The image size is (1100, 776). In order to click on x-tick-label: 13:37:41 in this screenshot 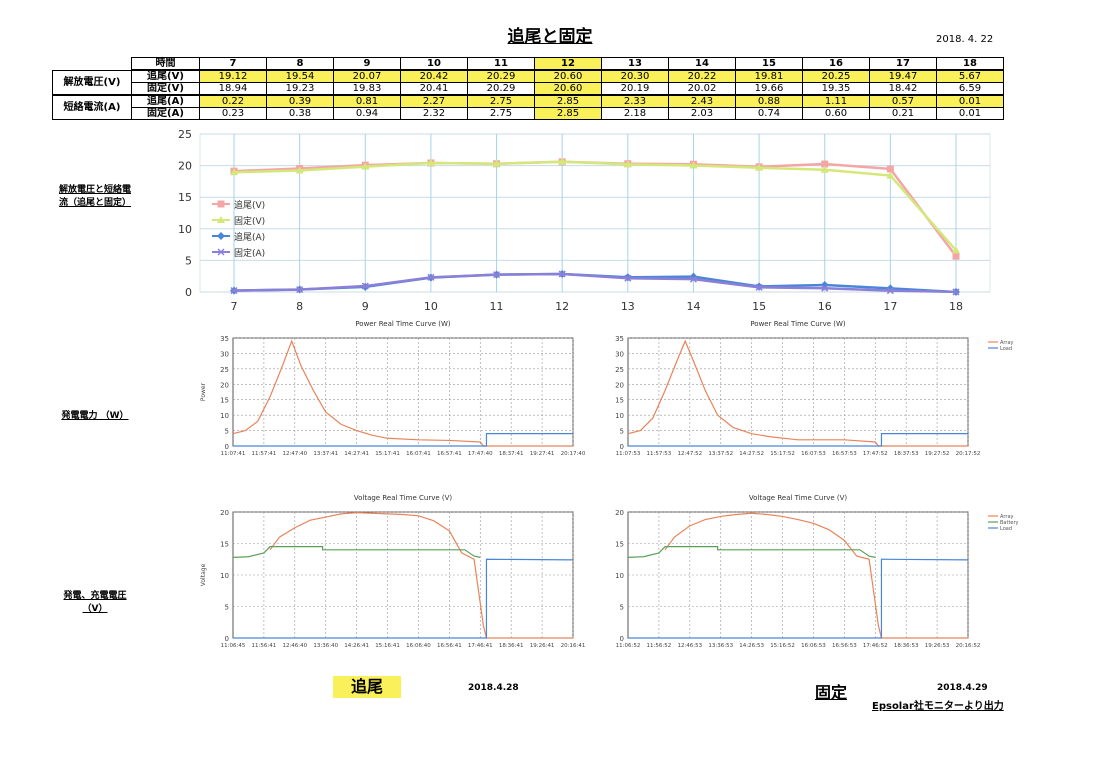, I will do `click(325, 454)`.